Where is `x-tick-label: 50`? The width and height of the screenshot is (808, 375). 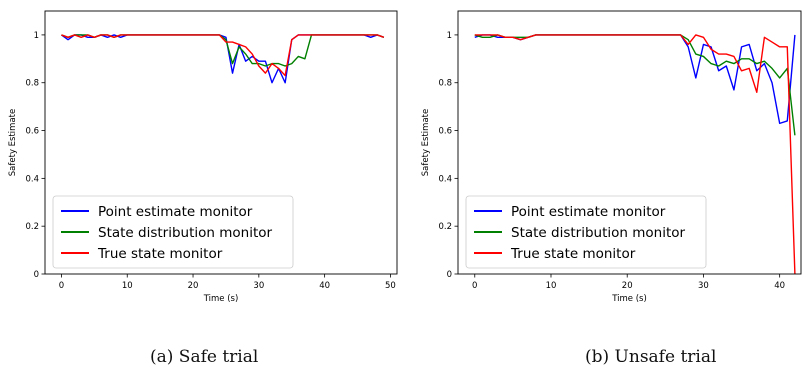
x-tick-label: 50 is located at coordinates (390, 286).